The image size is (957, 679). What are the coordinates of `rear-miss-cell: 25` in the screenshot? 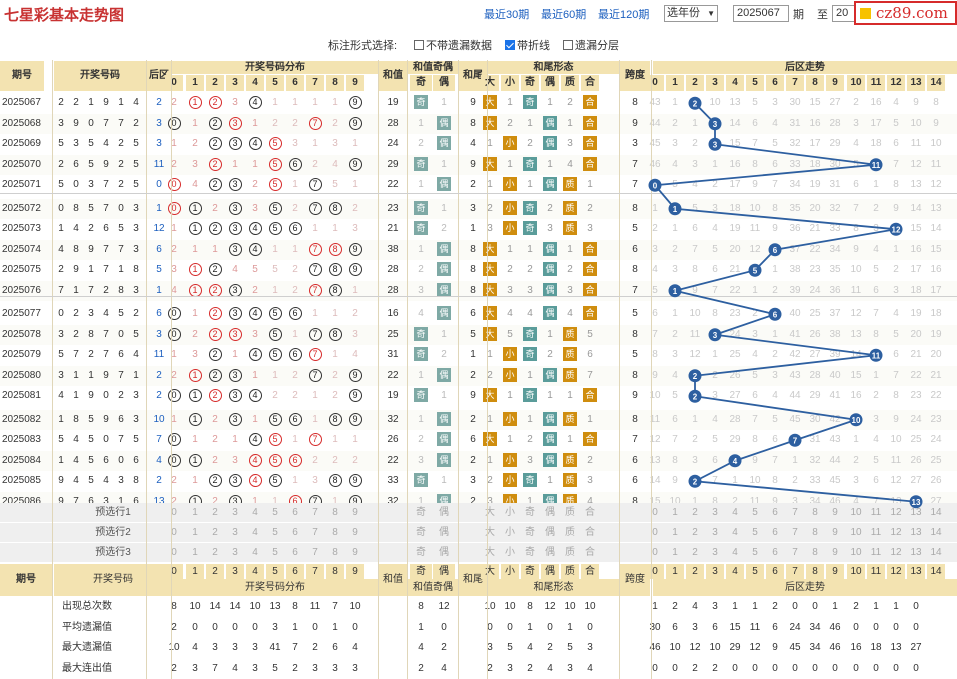 It's located at (916, 439).